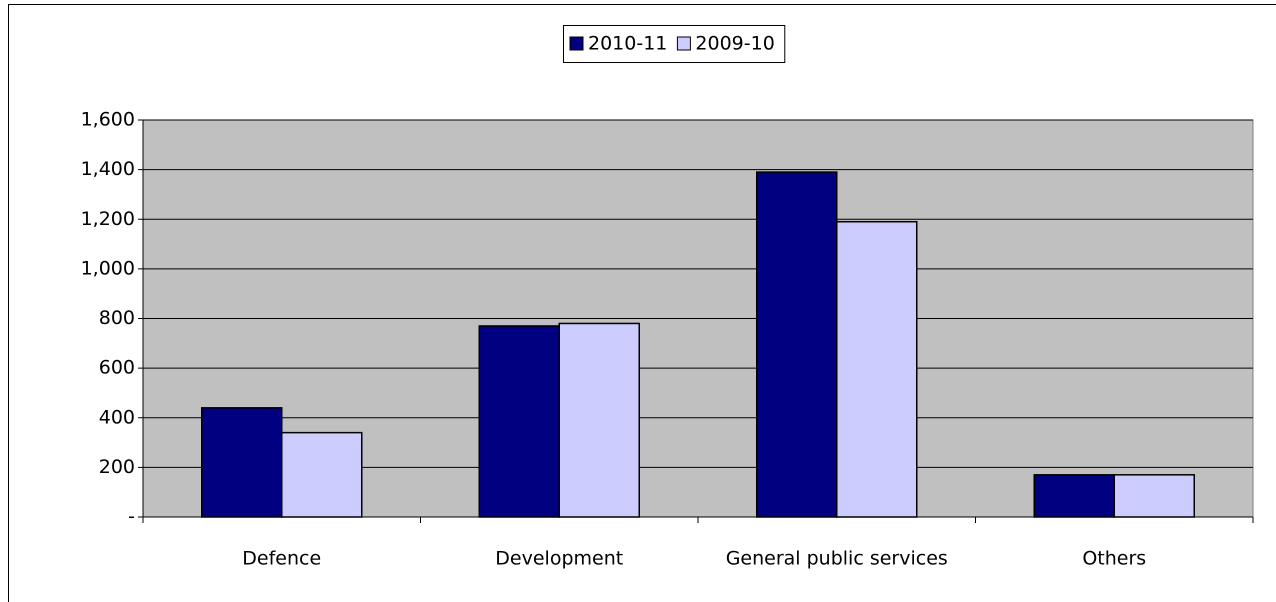 The height and width of the screenshot is (602, 1276). I want to click on y-tick-label: 200, so click(117, 467).